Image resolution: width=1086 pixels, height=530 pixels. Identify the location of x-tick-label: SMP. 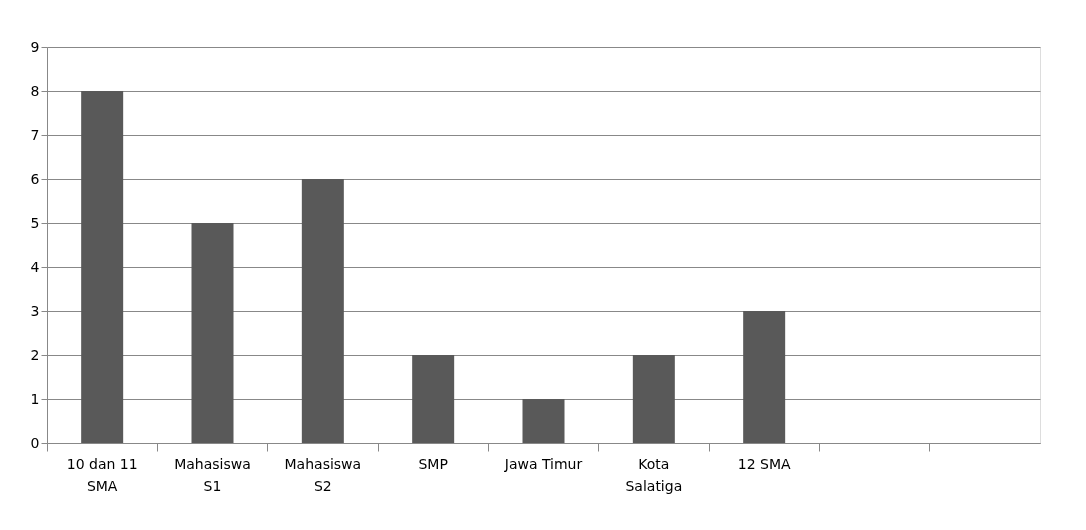
(433, 463).